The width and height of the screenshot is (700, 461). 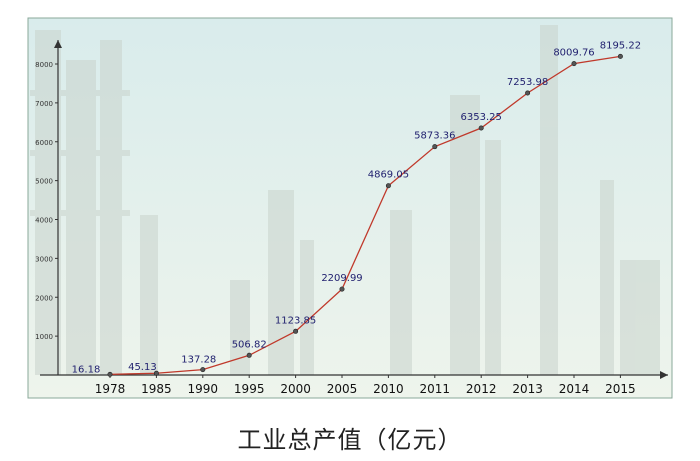 What do you see at coordinates (44, 182) in the screenshot?
I see `y-tick-label: 5000` at bounding box center [44, 182].